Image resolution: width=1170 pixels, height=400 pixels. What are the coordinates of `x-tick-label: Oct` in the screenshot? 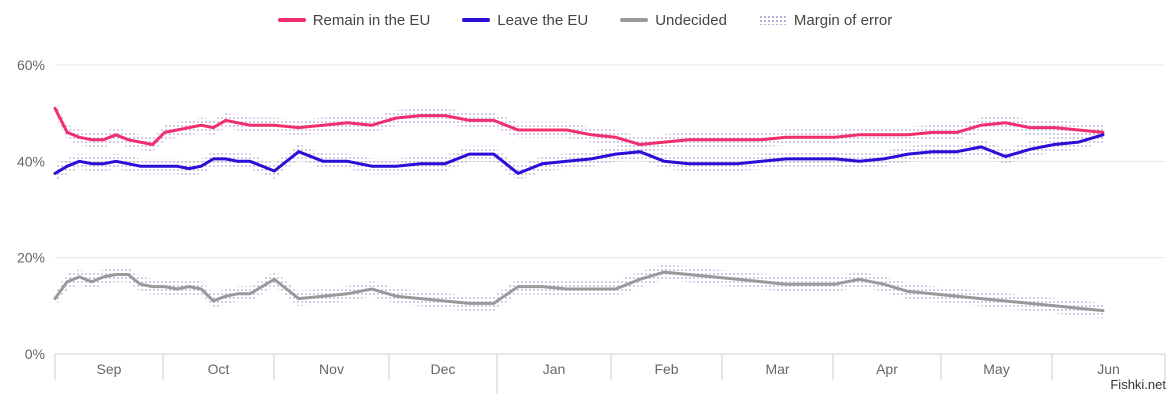 It's located at (219, 369).